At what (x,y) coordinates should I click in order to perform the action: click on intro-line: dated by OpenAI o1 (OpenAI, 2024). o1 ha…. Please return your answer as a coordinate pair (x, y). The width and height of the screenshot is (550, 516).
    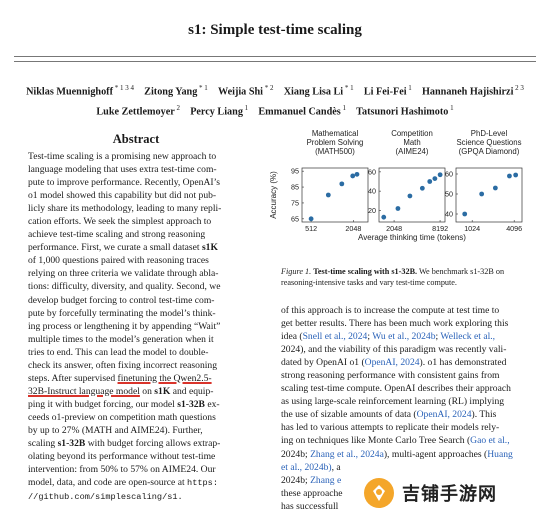
    Looking at the image, I should click on (394, 363).